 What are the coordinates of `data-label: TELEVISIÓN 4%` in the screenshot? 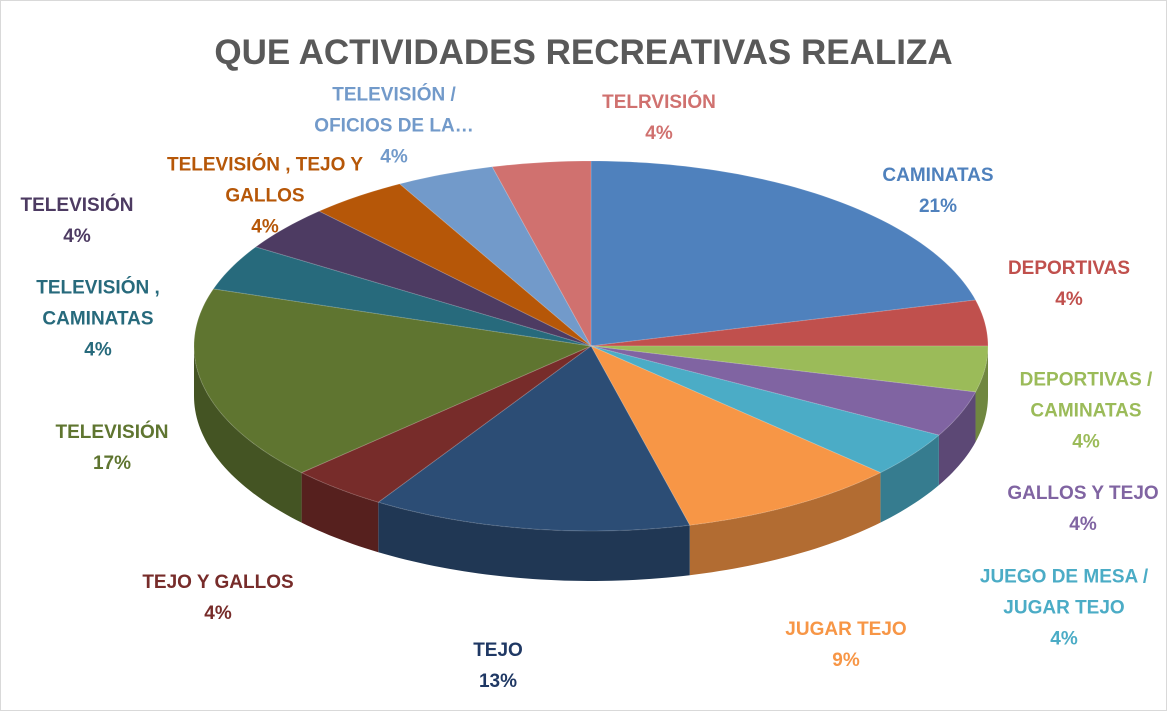 It's located at (101, 221).